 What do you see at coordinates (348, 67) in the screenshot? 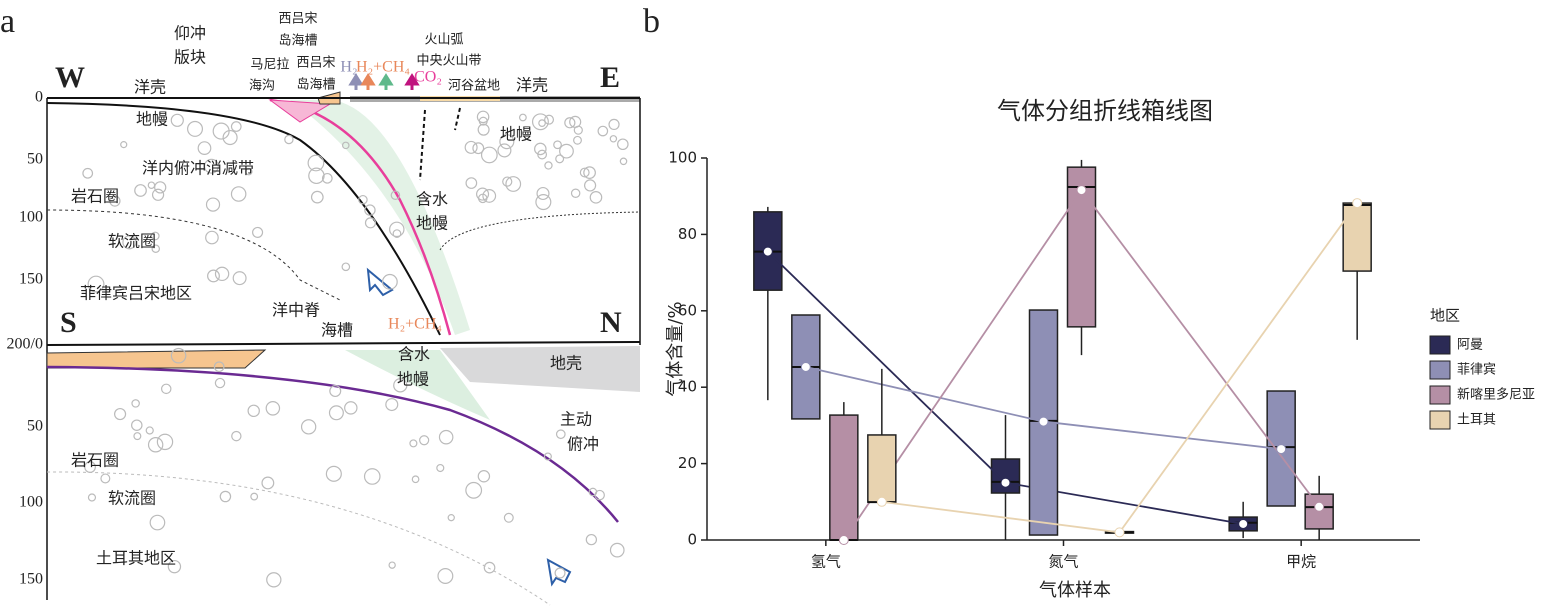
I see `gas-label: H₂` at bounding box center [348, 67].